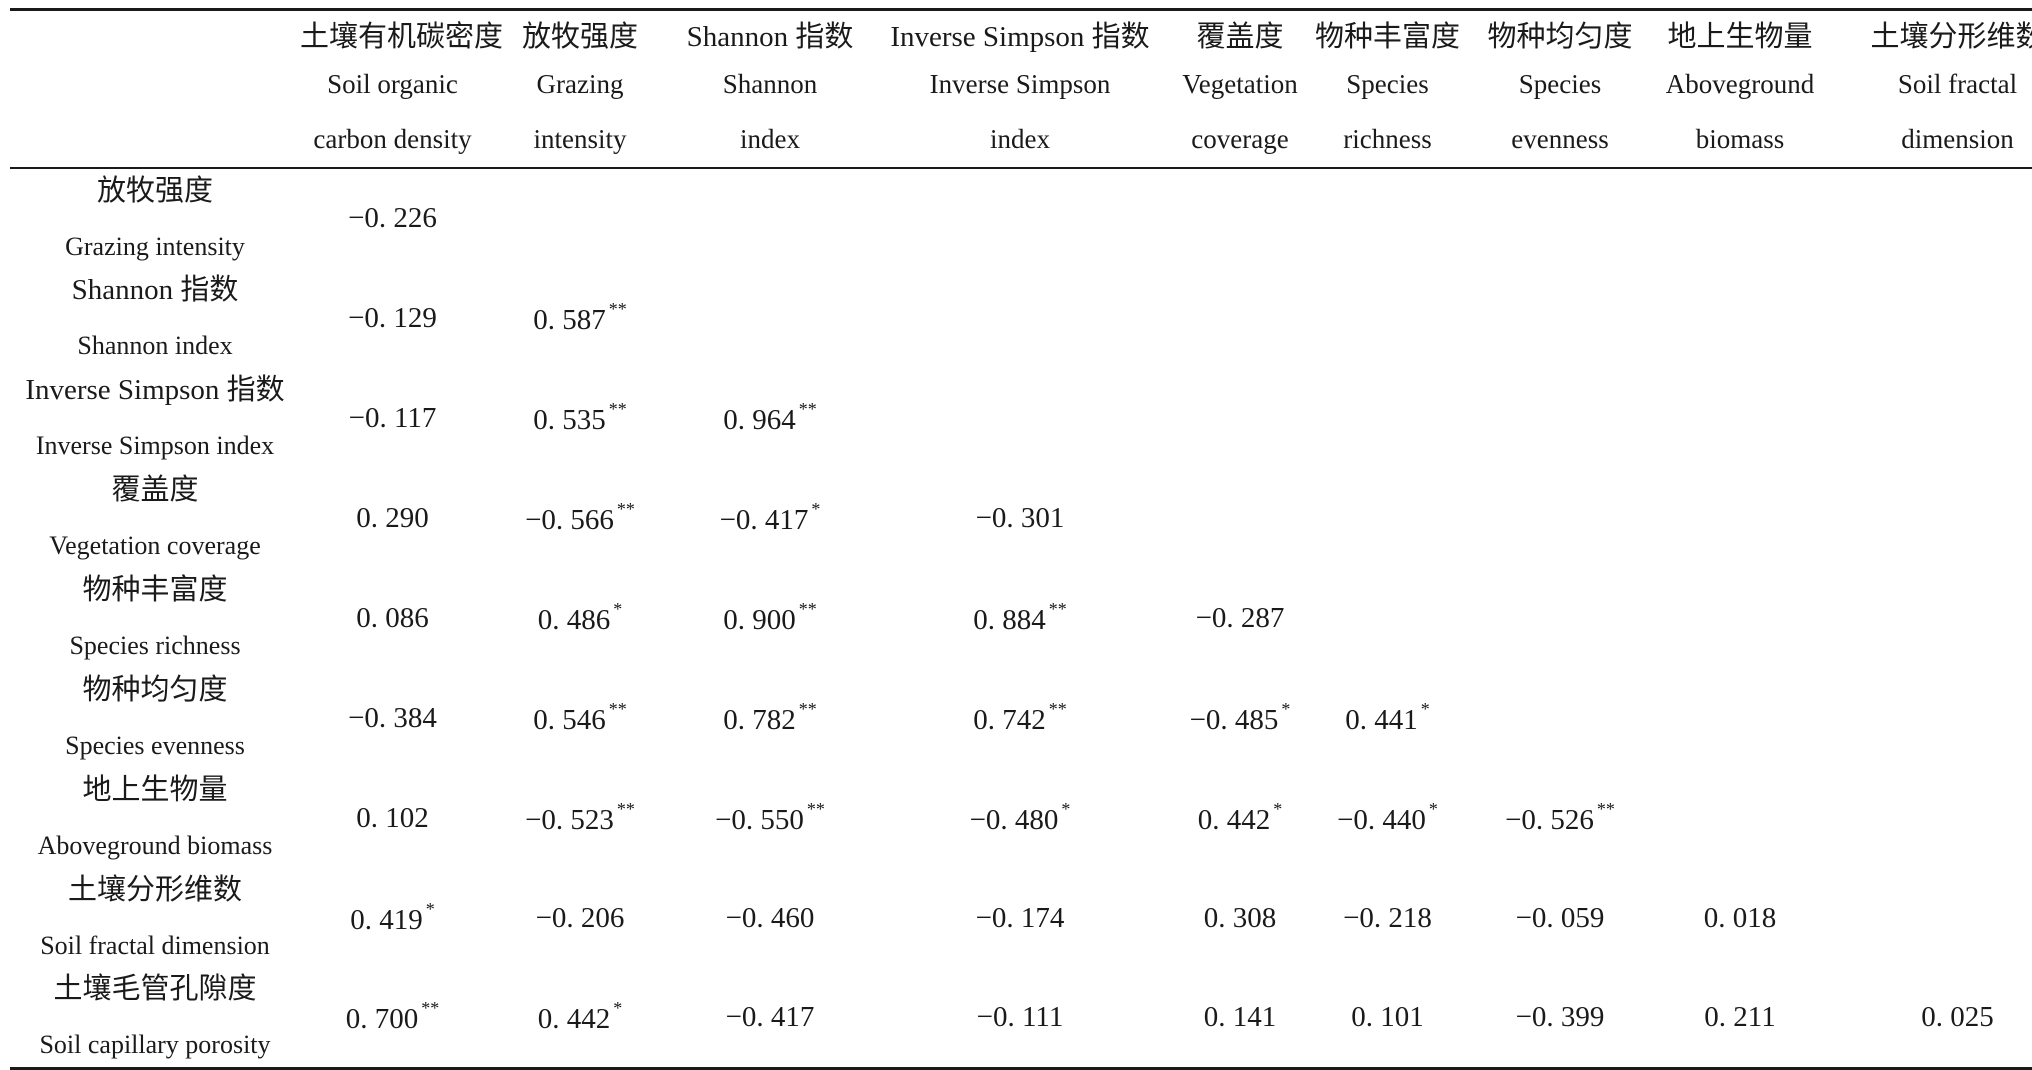 Image resolution: width=2032 pixels, height=1070 pixels. Describe the element at coordinates (155, 718) in the screenshot. I see `row-label: 物种均匀度 Species evenness` at that location.